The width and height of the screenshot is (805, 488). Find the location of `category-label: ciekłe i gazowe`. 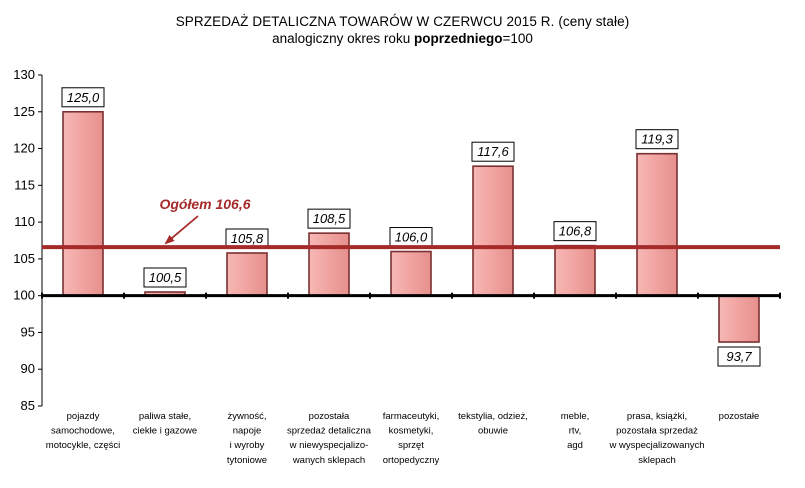

category-label: ciekłe i gazowe is located at coordinates (165, 431).